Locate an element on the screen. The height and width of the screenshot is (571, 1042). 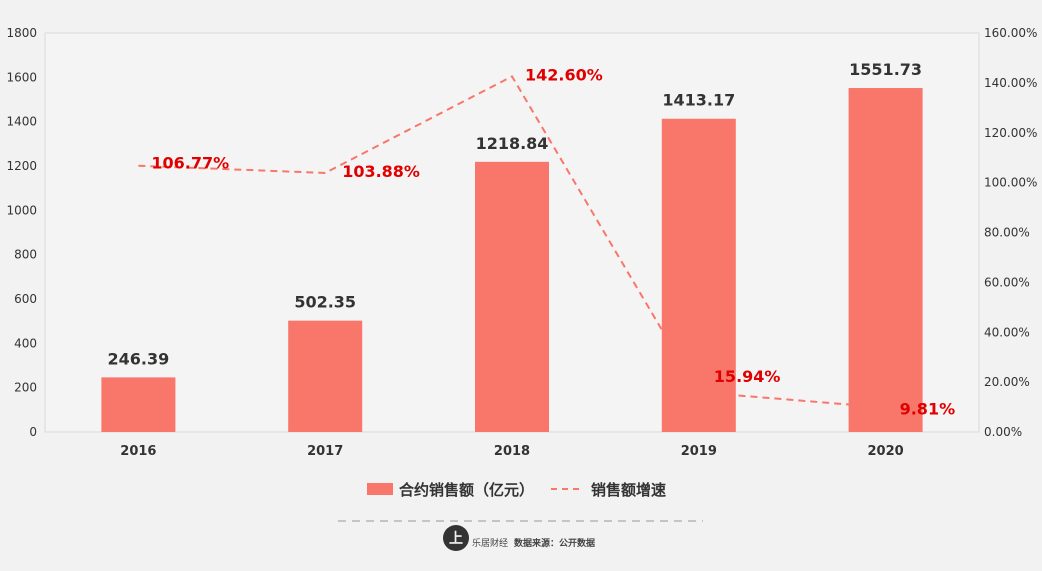
line-data-label: 15.94% is located at coordinates (747, 376).